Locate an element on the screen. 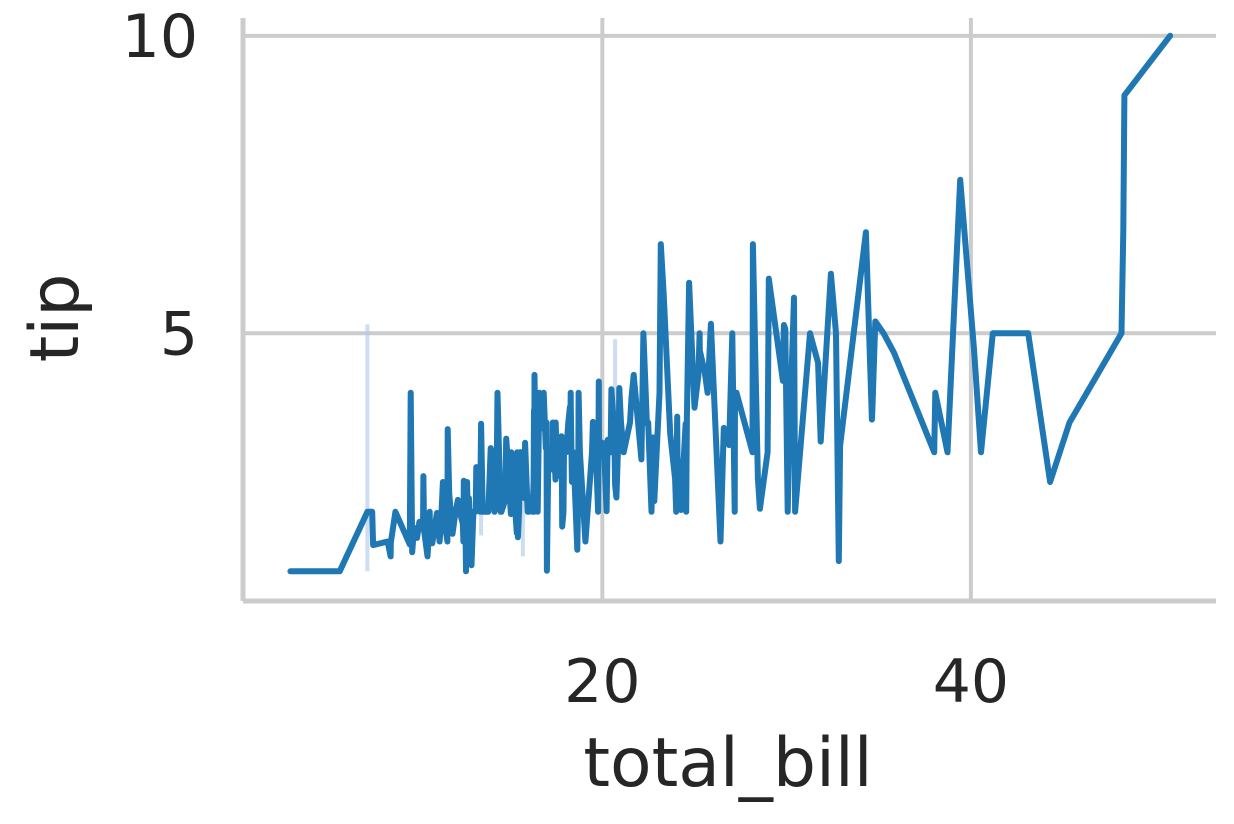 The width and height of the screenshot is (1234, 824). x-tick-label: 20 is located at coordinates (602, 682).